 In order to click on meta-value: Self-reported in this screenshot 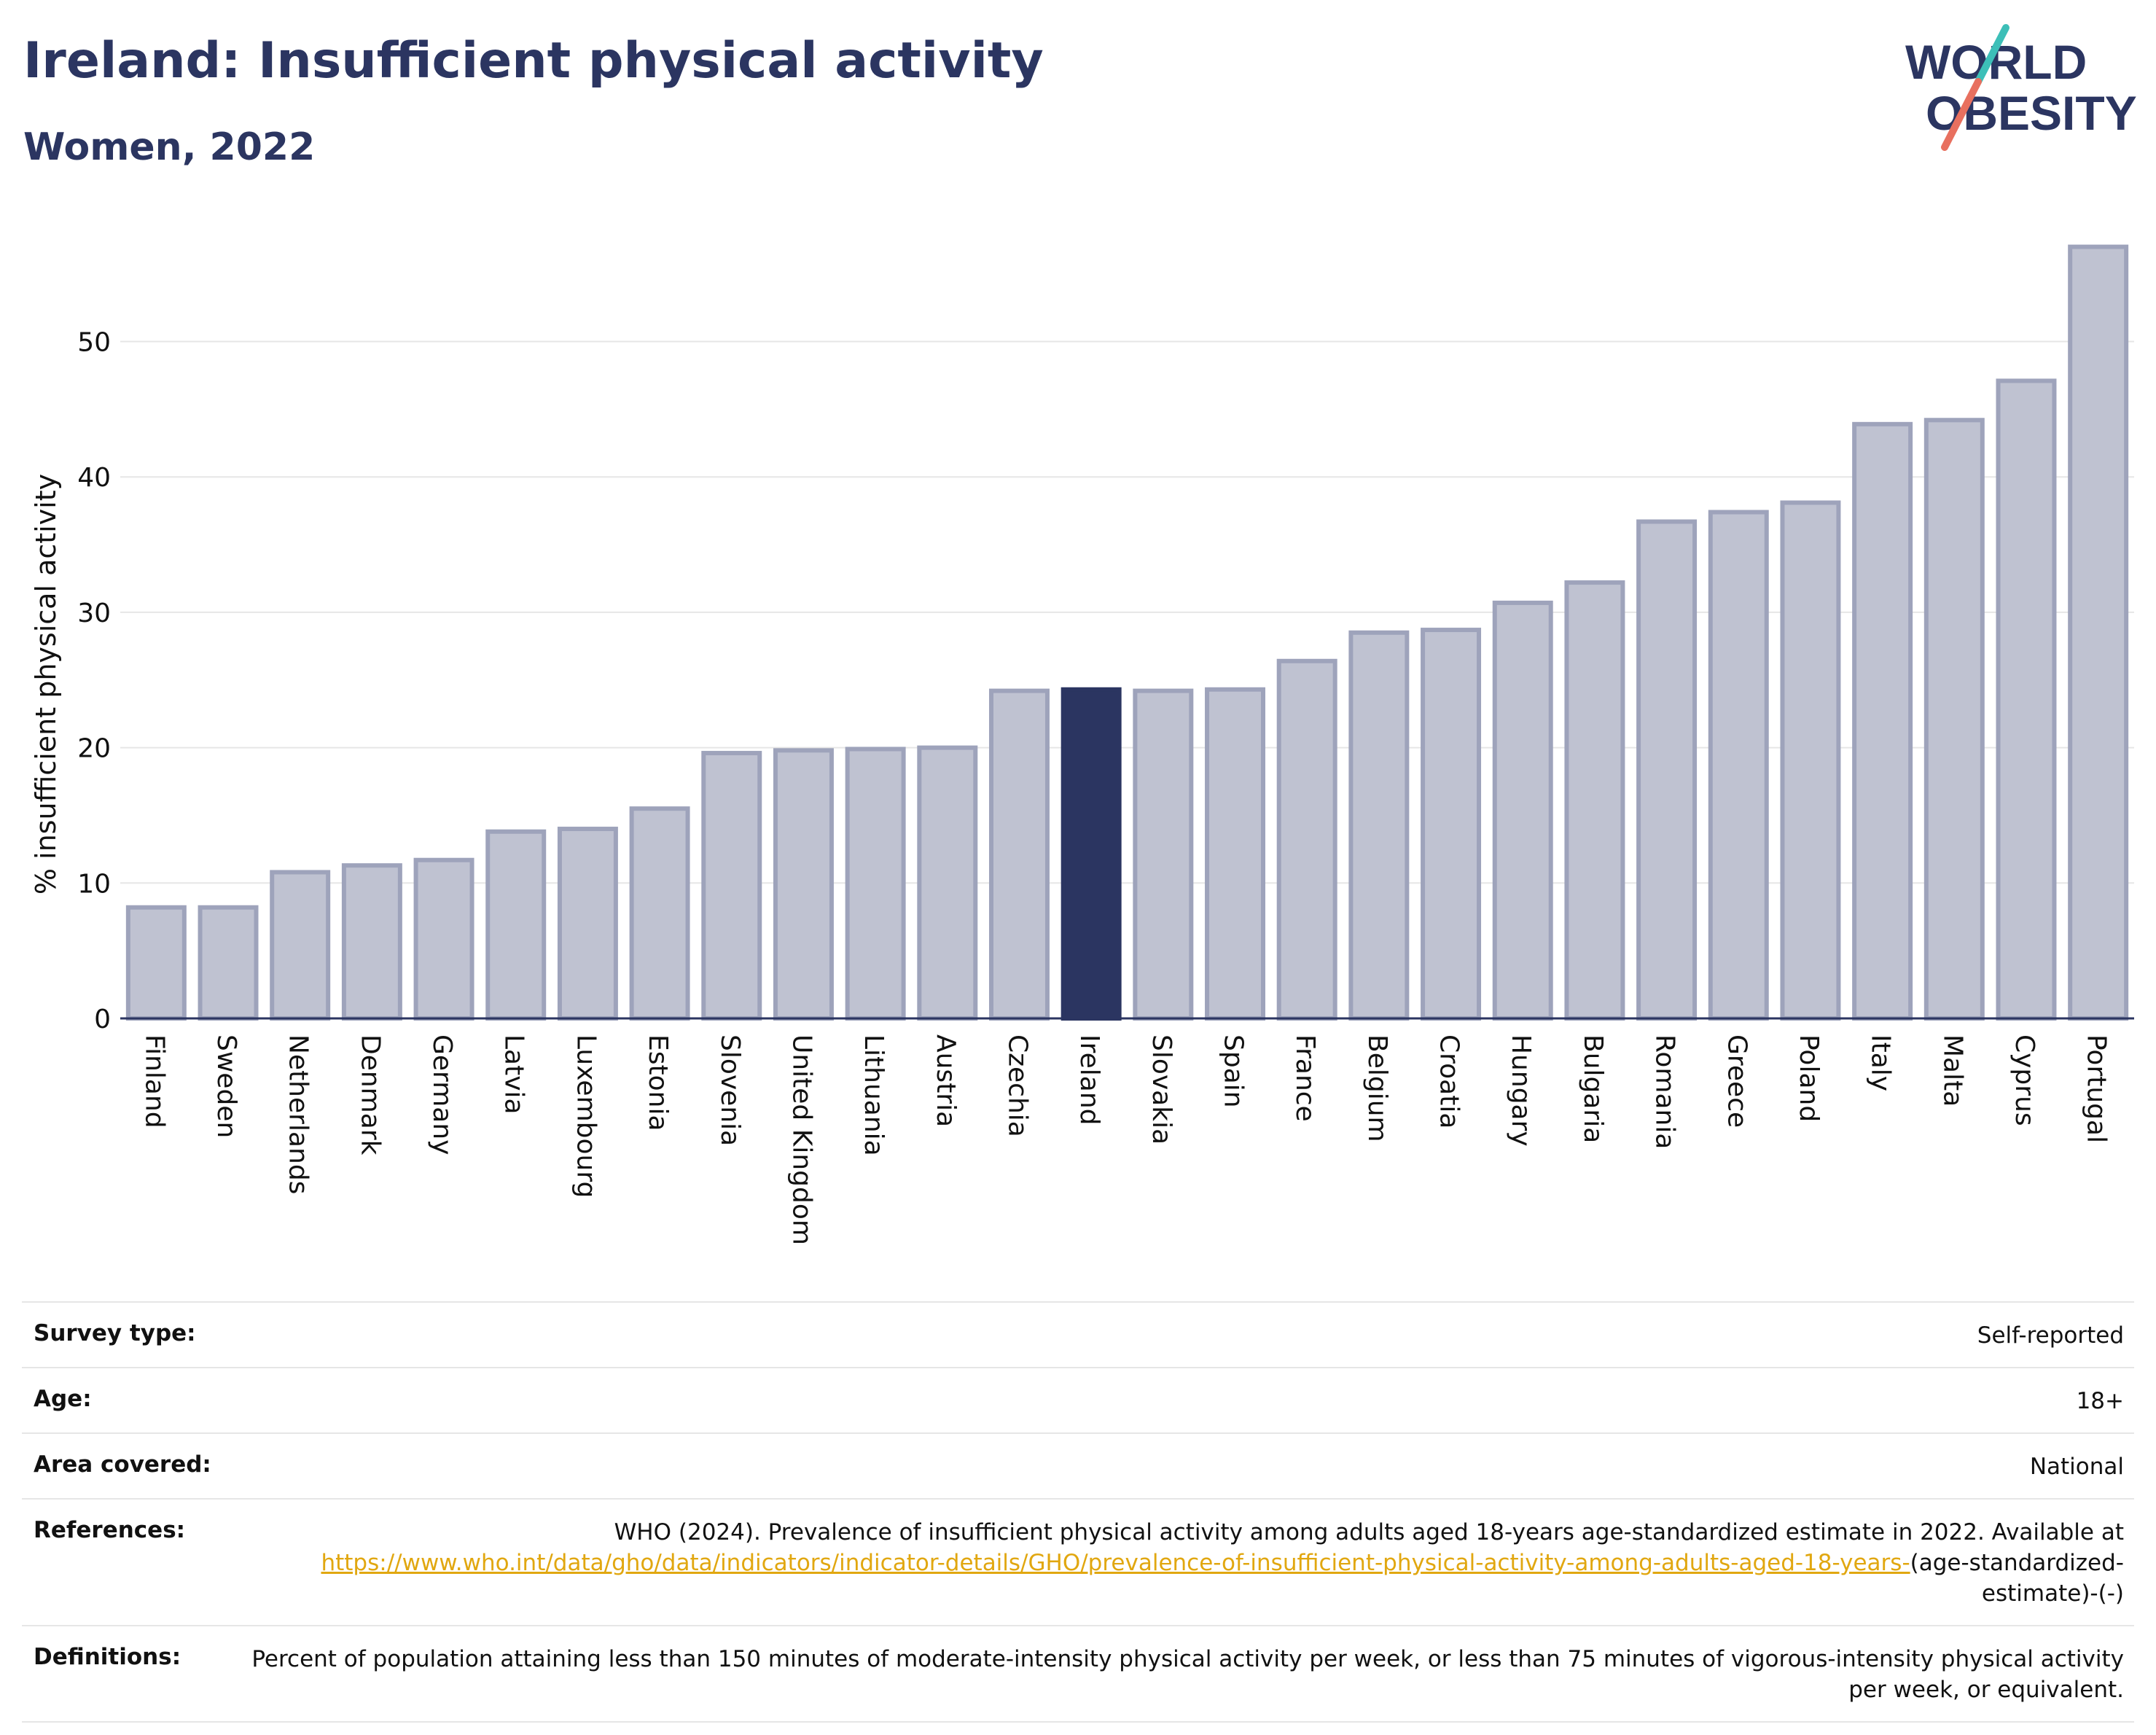, I will do `click(2050, 1335)`.